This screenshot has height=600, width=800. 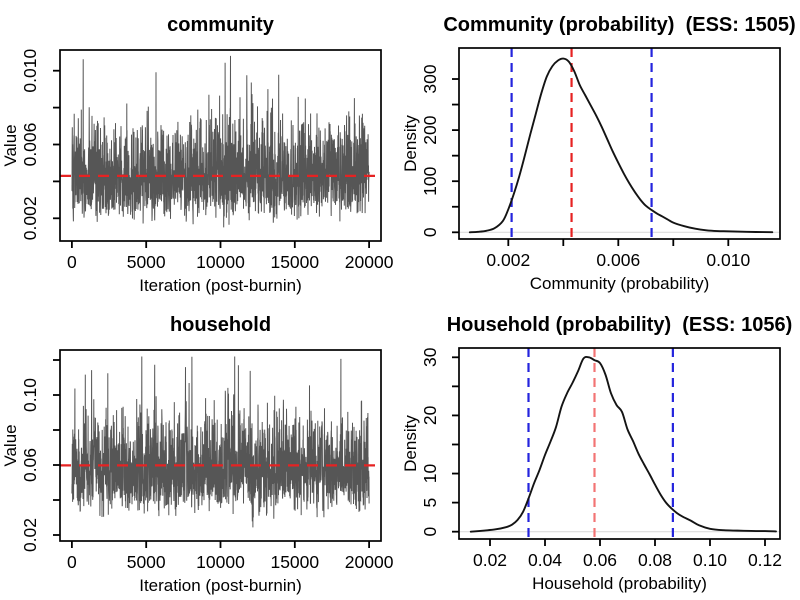 I want to click on x-tick-label: 0.12, so click(x=765, y=560).